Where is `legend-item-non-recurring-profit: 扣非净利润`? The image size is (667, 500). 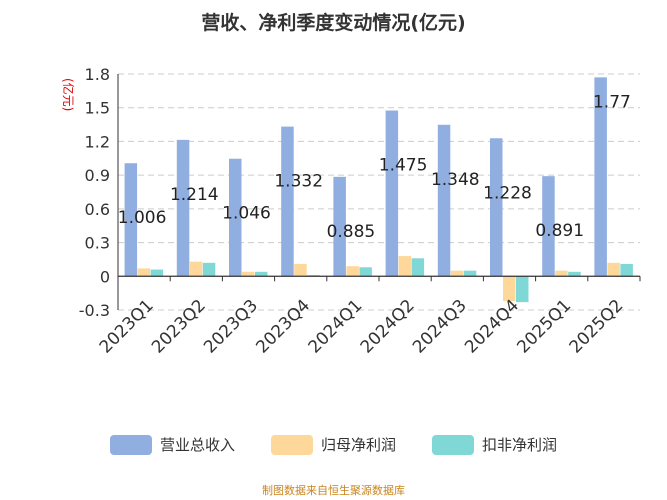 legend-item-non-recurring-profit: 扣非净利润 is located at coordinates (494, 444).